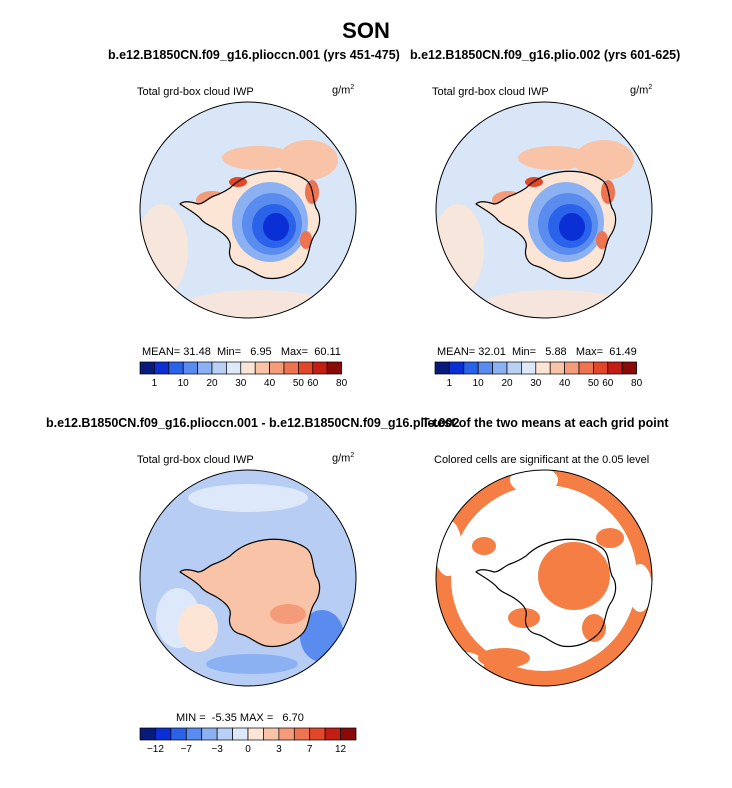 Image resolution: width=732 pixels, height=788 pixels. What do you see at coordinates (572, 227) in the screenshot?
I see `interior-low-contour` at bounding box center [572, 227].